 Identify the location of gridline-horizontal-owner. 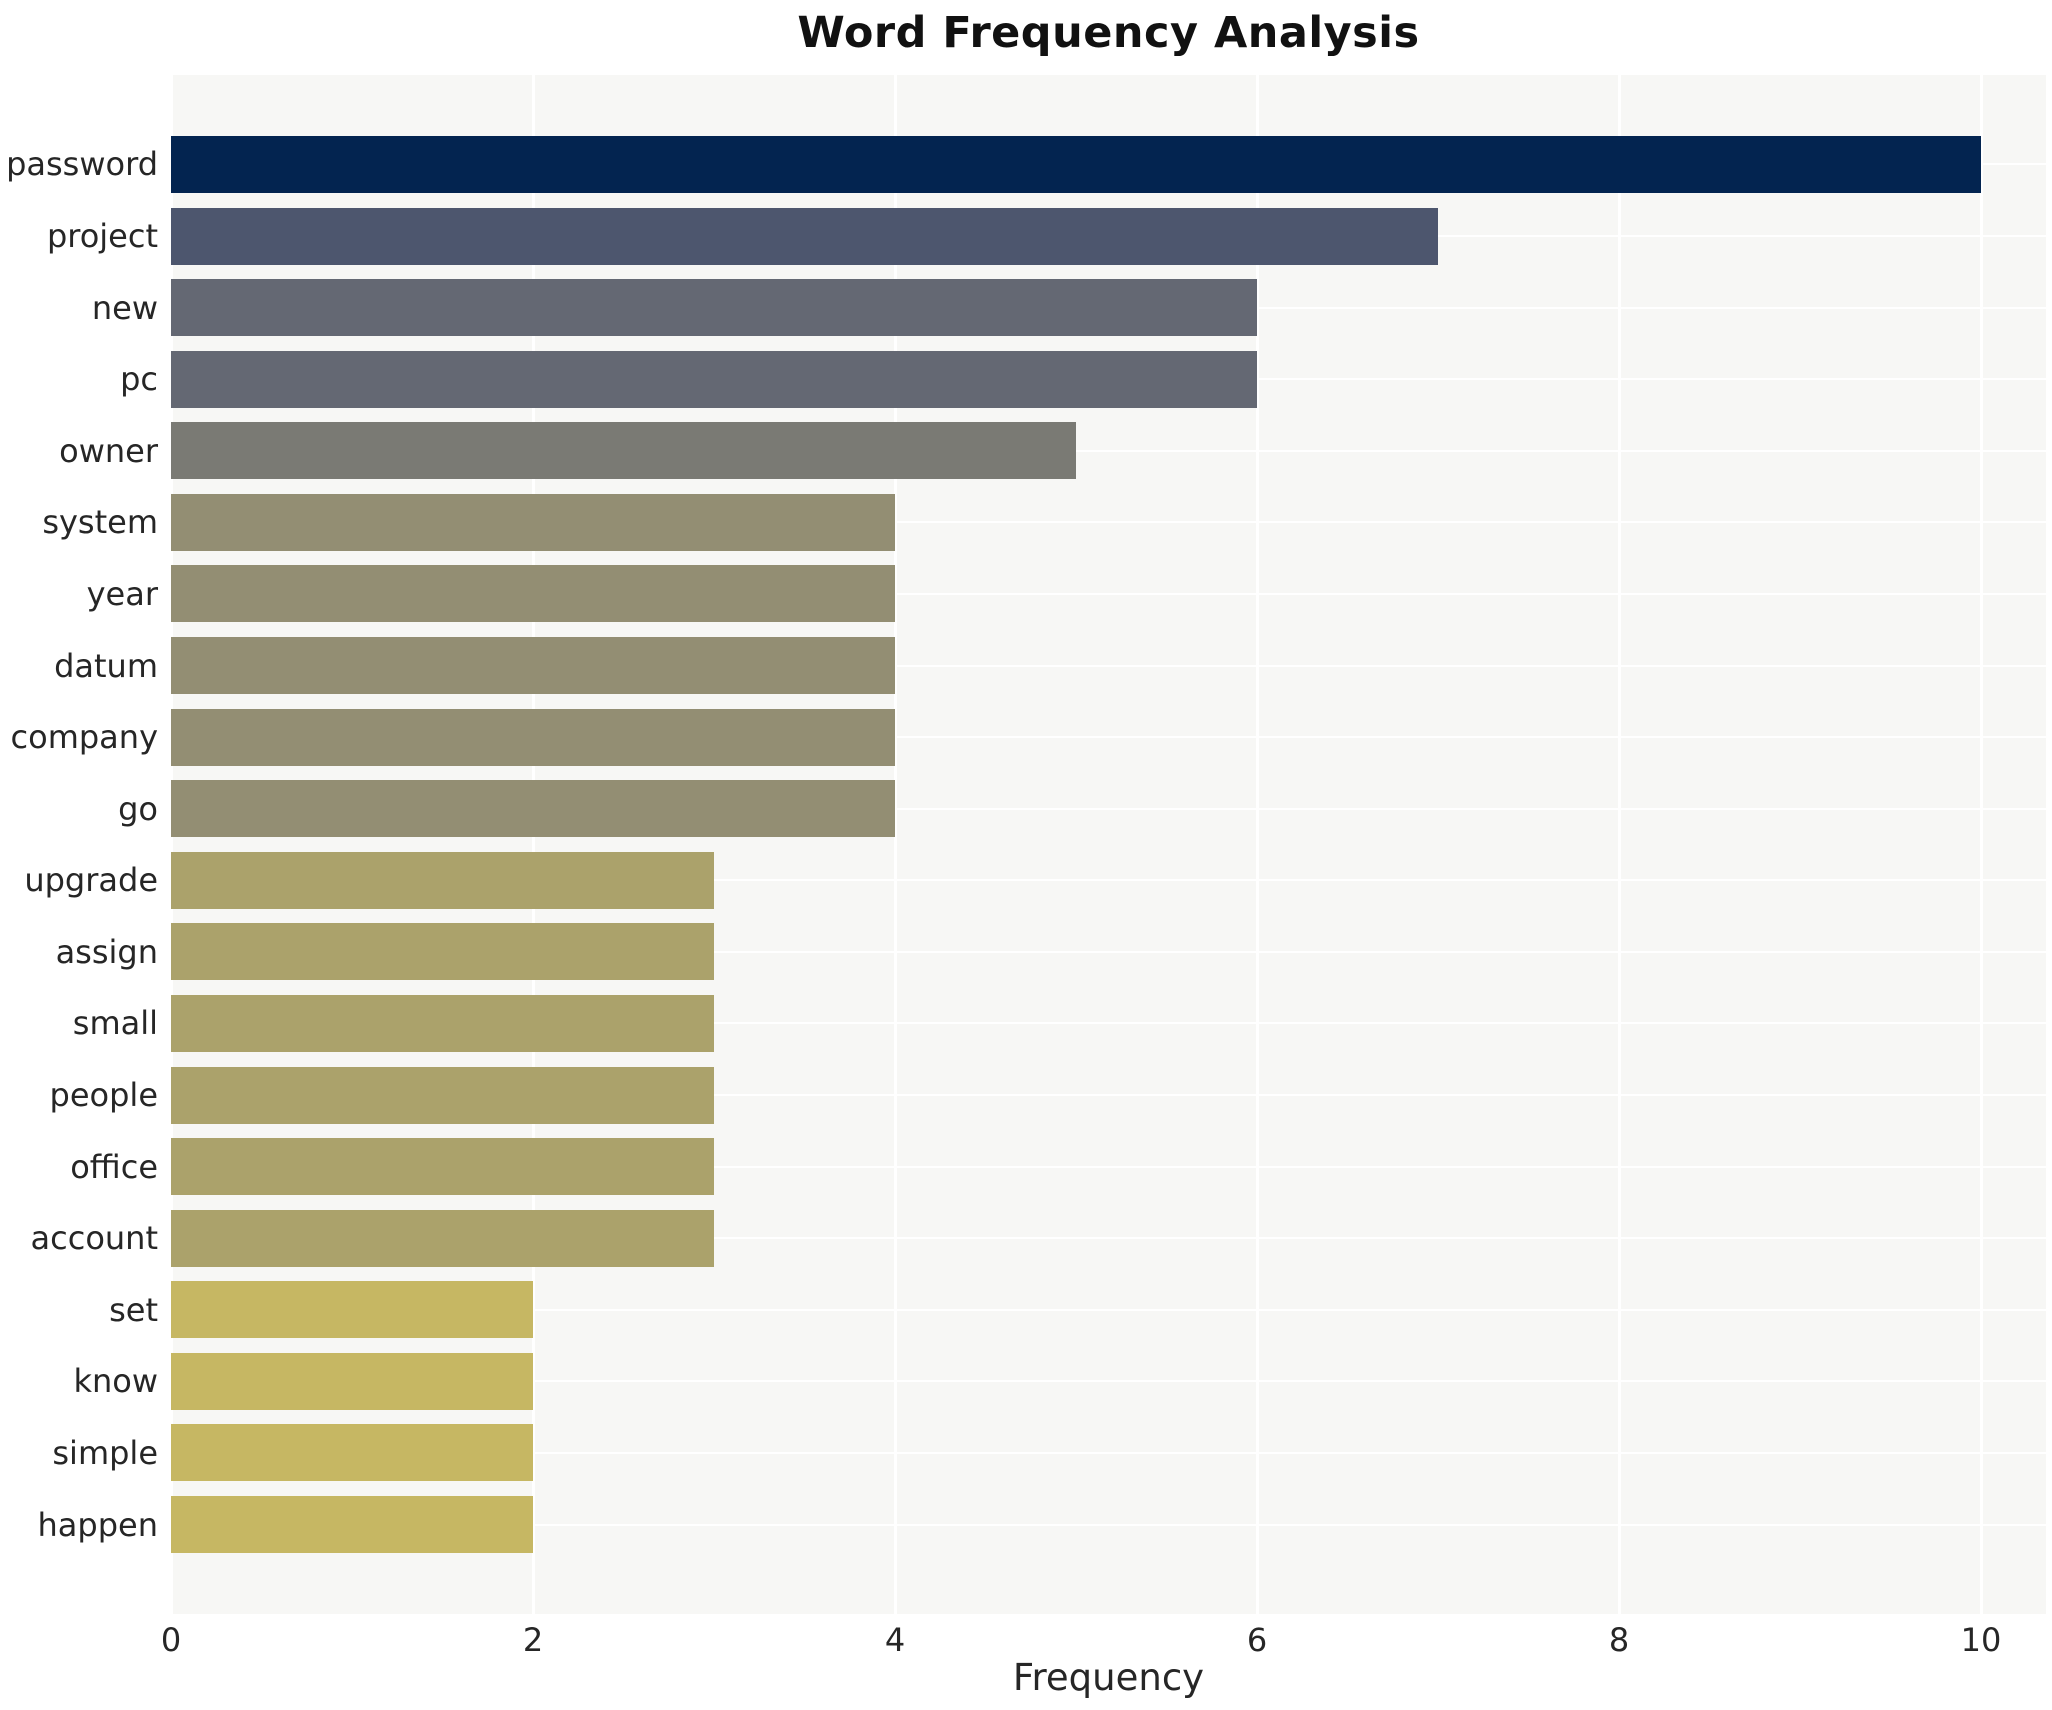
(1108, 451).